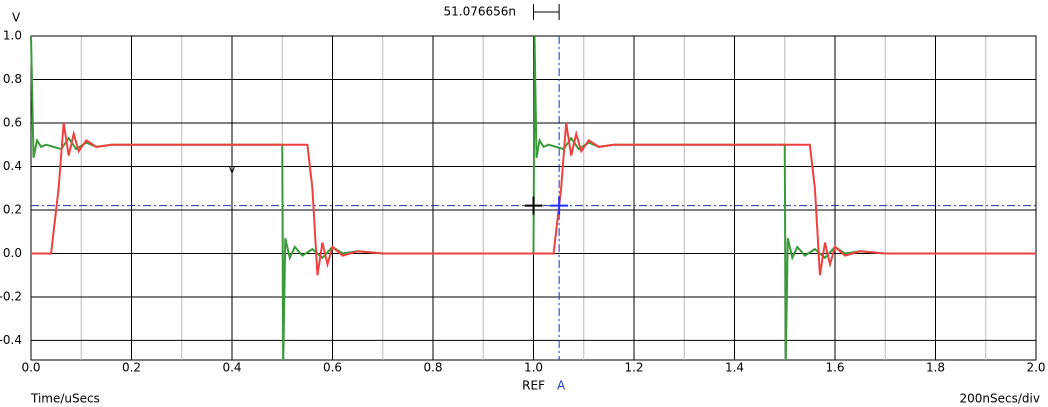 The height and width of the screenshot is (407, 1048). What do you see at coordinates (533, 368) in the screenshot?
I see `x-tick-label: 1.0` at bounding box center [533, 368].